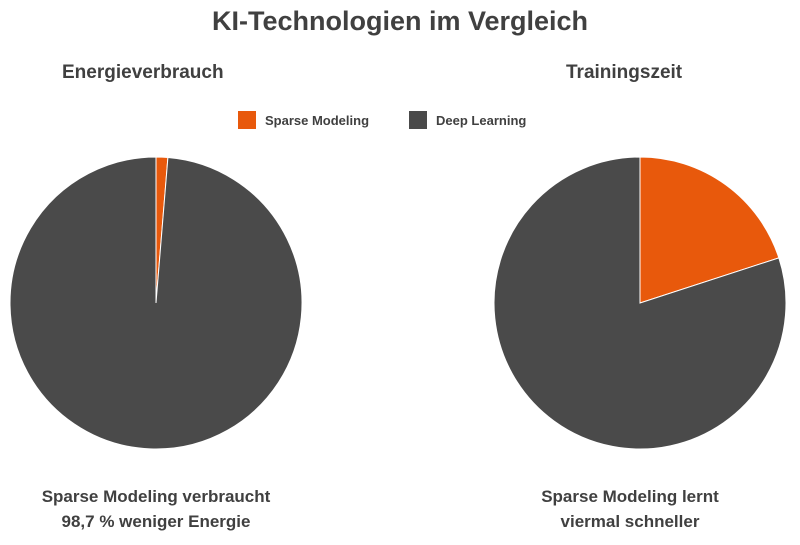  I want to click on page-title: KI-Technologien im Vergleich, so click(400, 21).